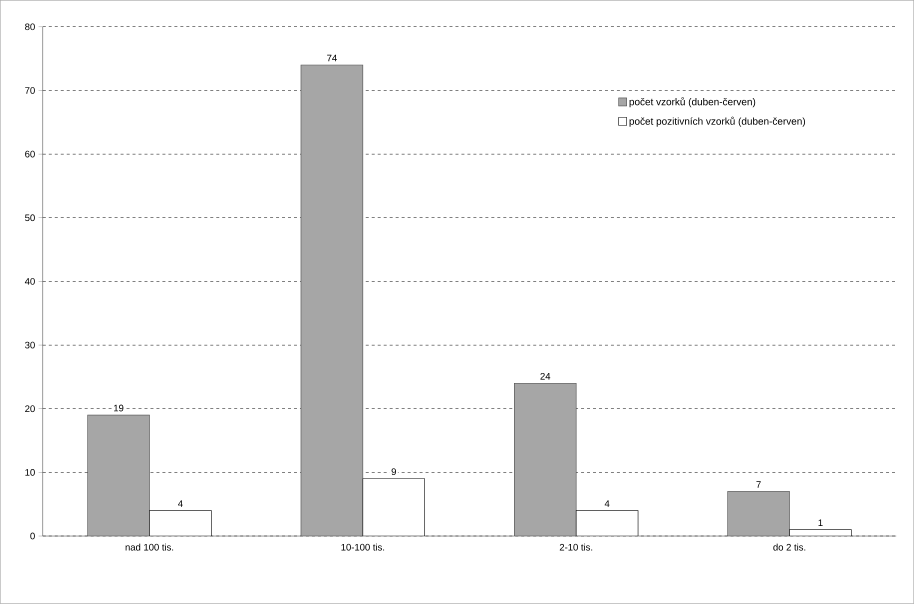  What do you see at coordinates (332, 58) in the screenshot?
I see `data-label: 74` at bounding box center [332, 58].